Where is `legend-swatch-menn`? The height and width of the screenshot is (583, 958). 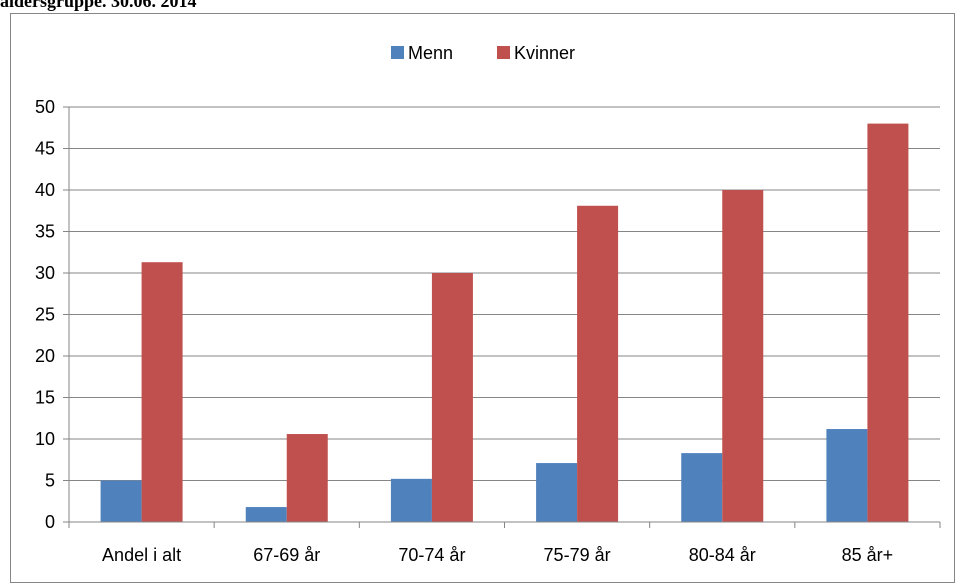 legend-swatch-menn is located at coordinates (397, 52).